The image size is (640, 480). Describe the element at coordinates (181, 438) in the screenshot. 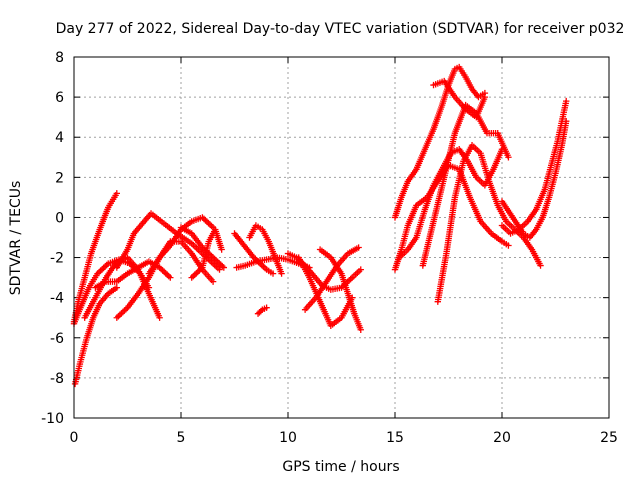

I see `x-tick-label: 5` at that location.